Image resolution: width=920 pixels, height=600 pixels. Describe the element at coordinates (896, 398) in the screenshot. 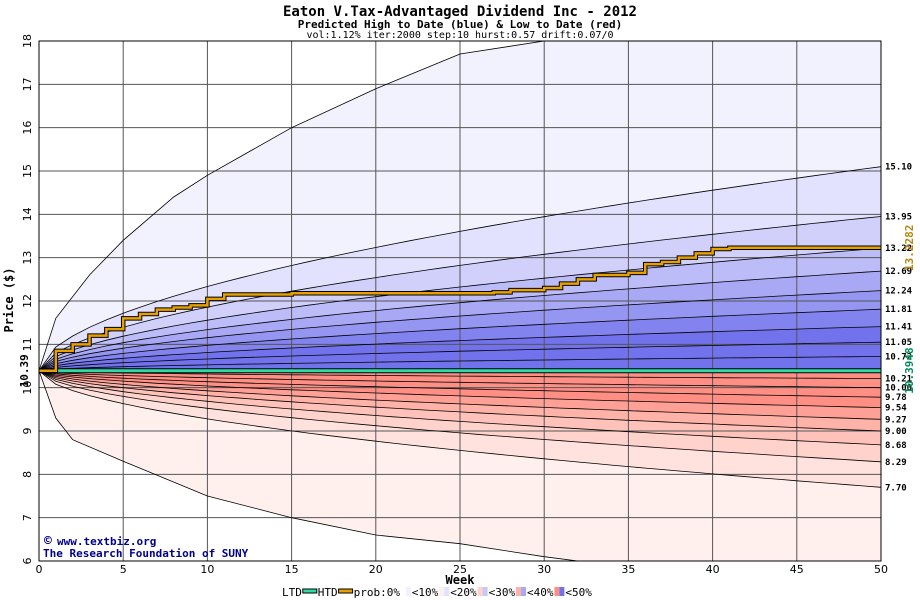

I see `level-label: 9.78` at that location.